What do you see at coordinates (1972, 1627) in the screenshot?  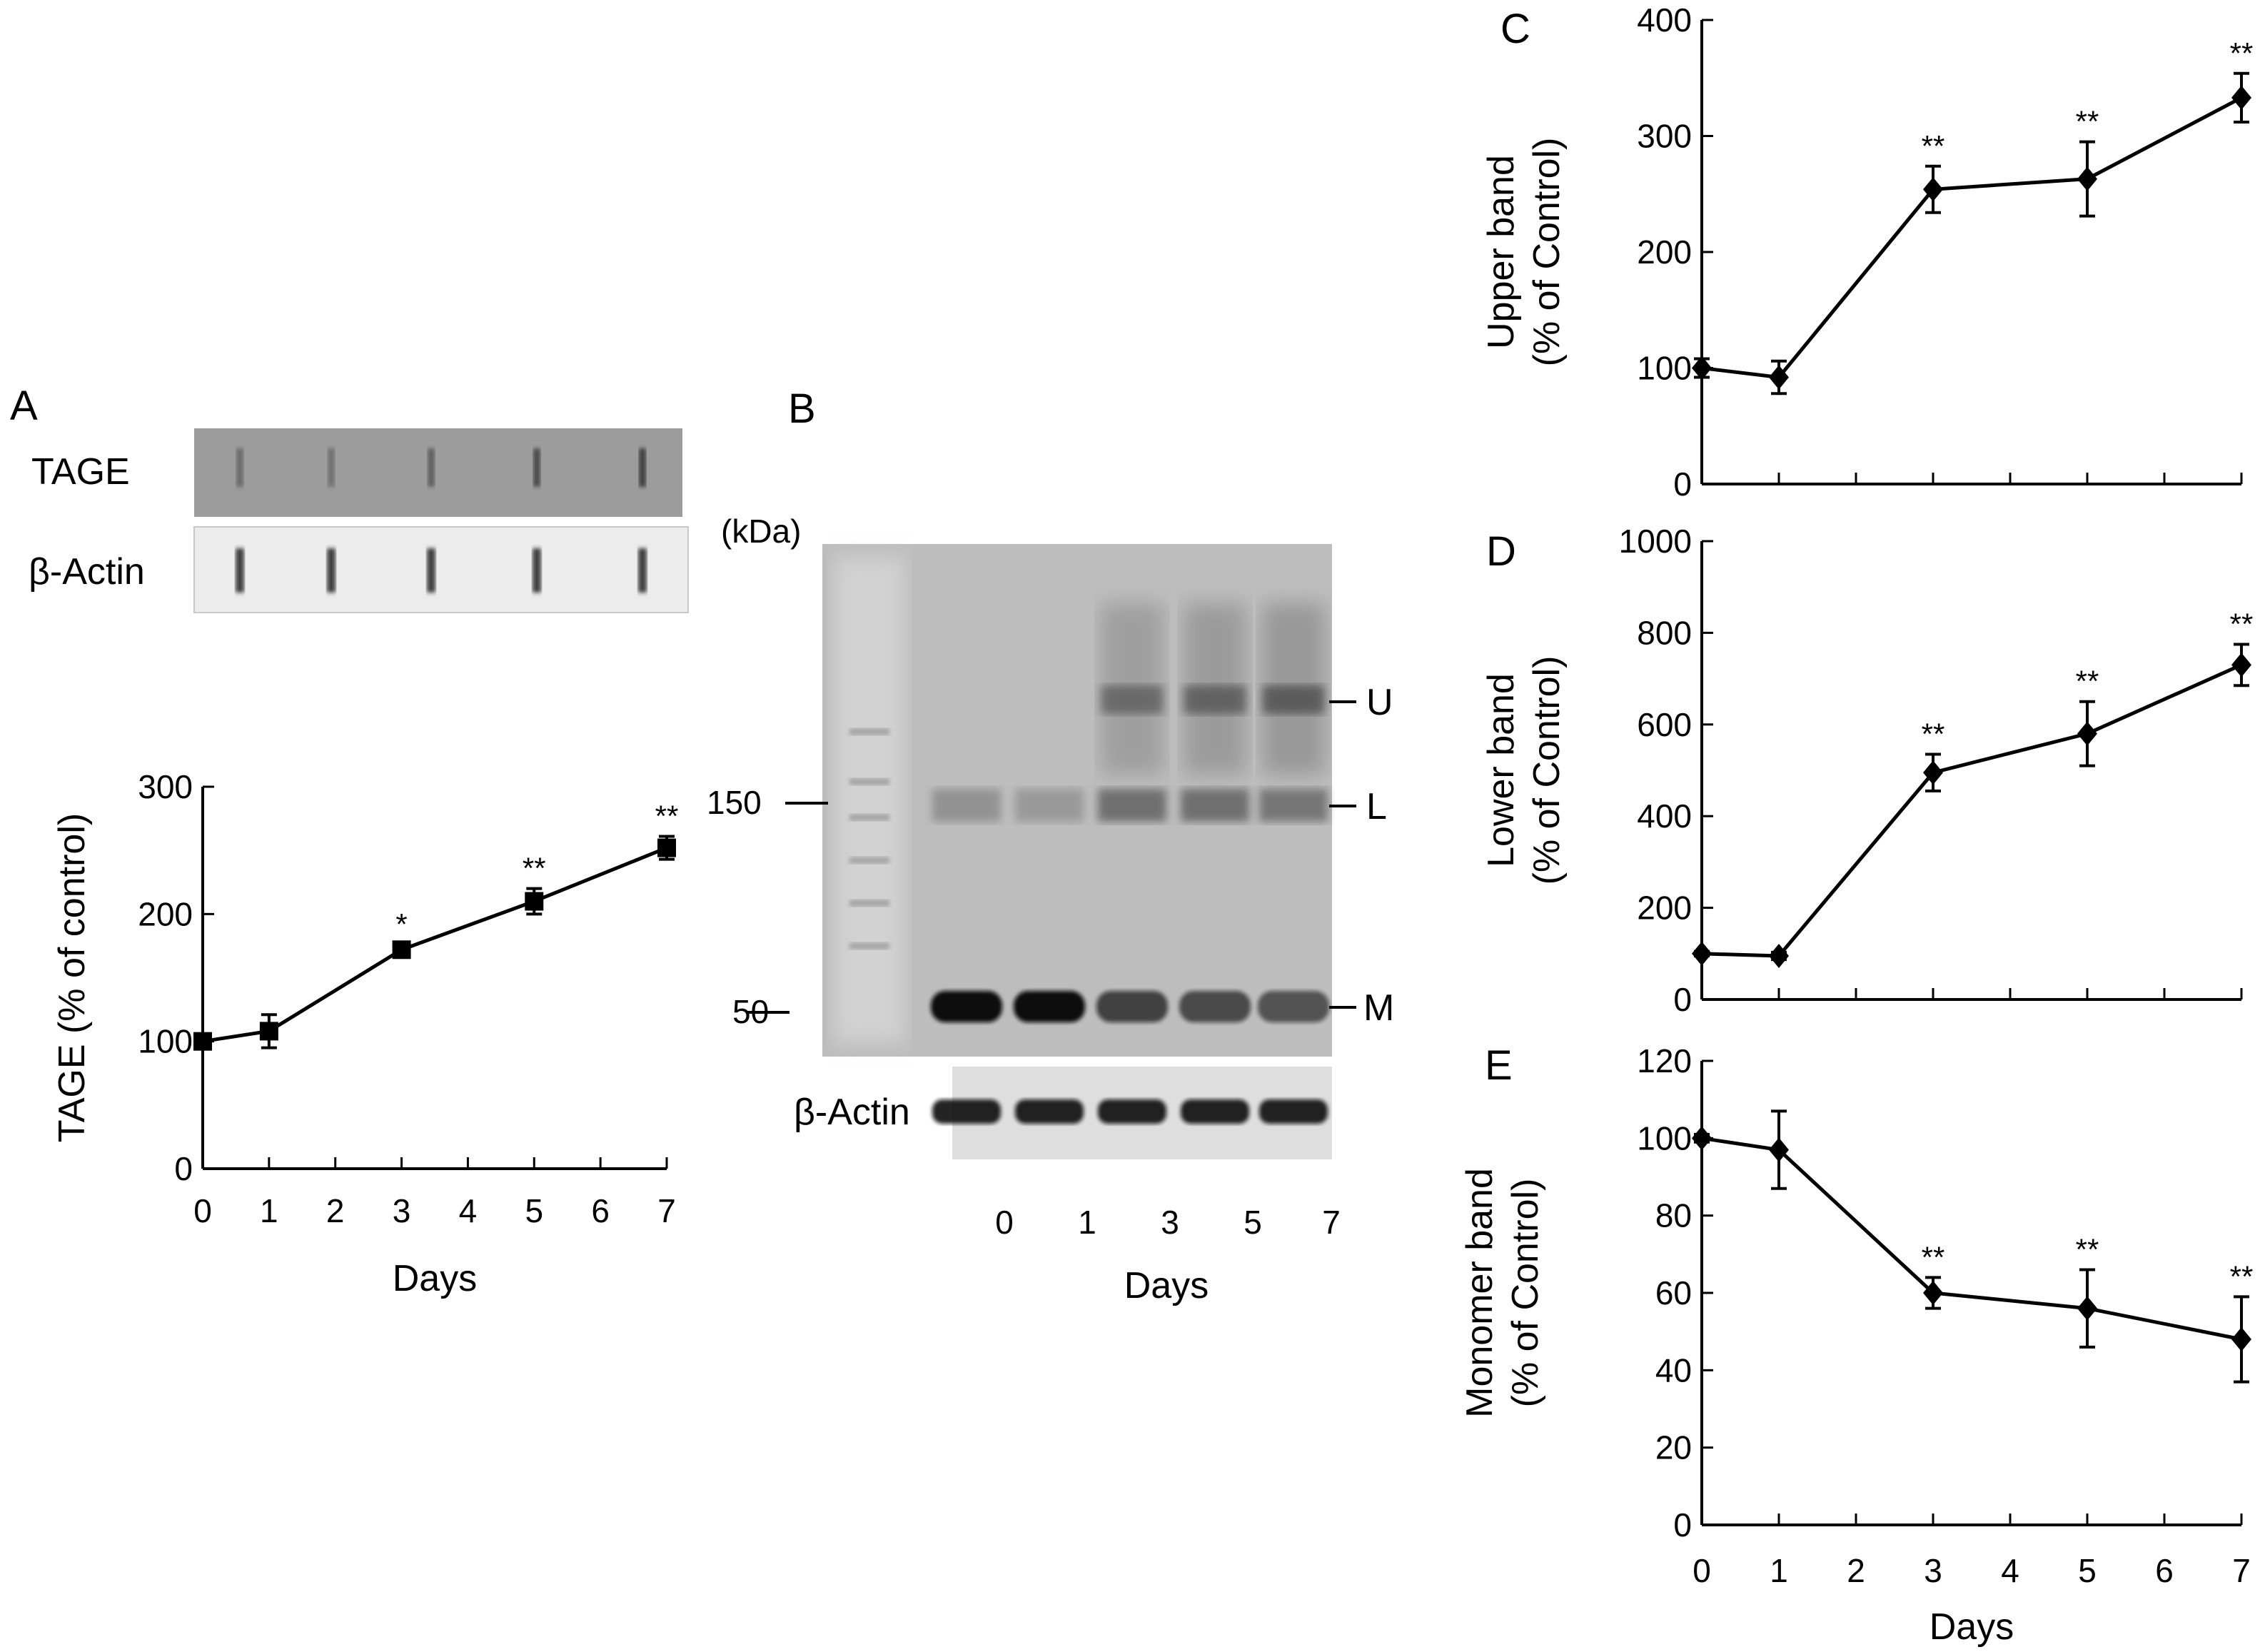 I see `x-axis-title-e: Days` at bounding box center [1972, 1627].